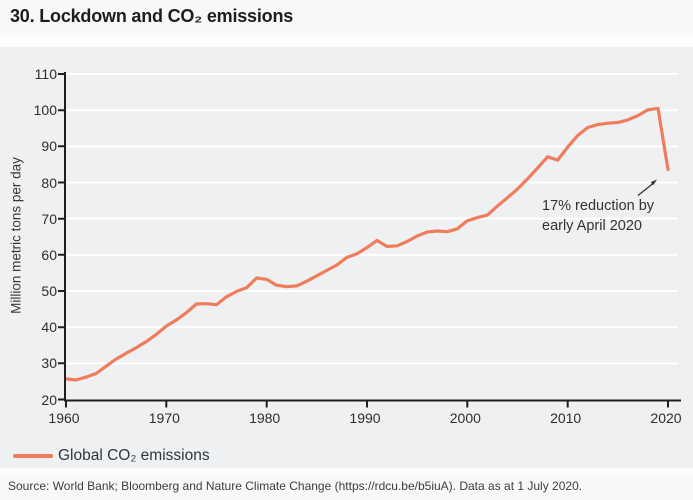 The width and height of the screenshot is (693, 500). I want to click on y-tick-label: 100, so click(45, 110).